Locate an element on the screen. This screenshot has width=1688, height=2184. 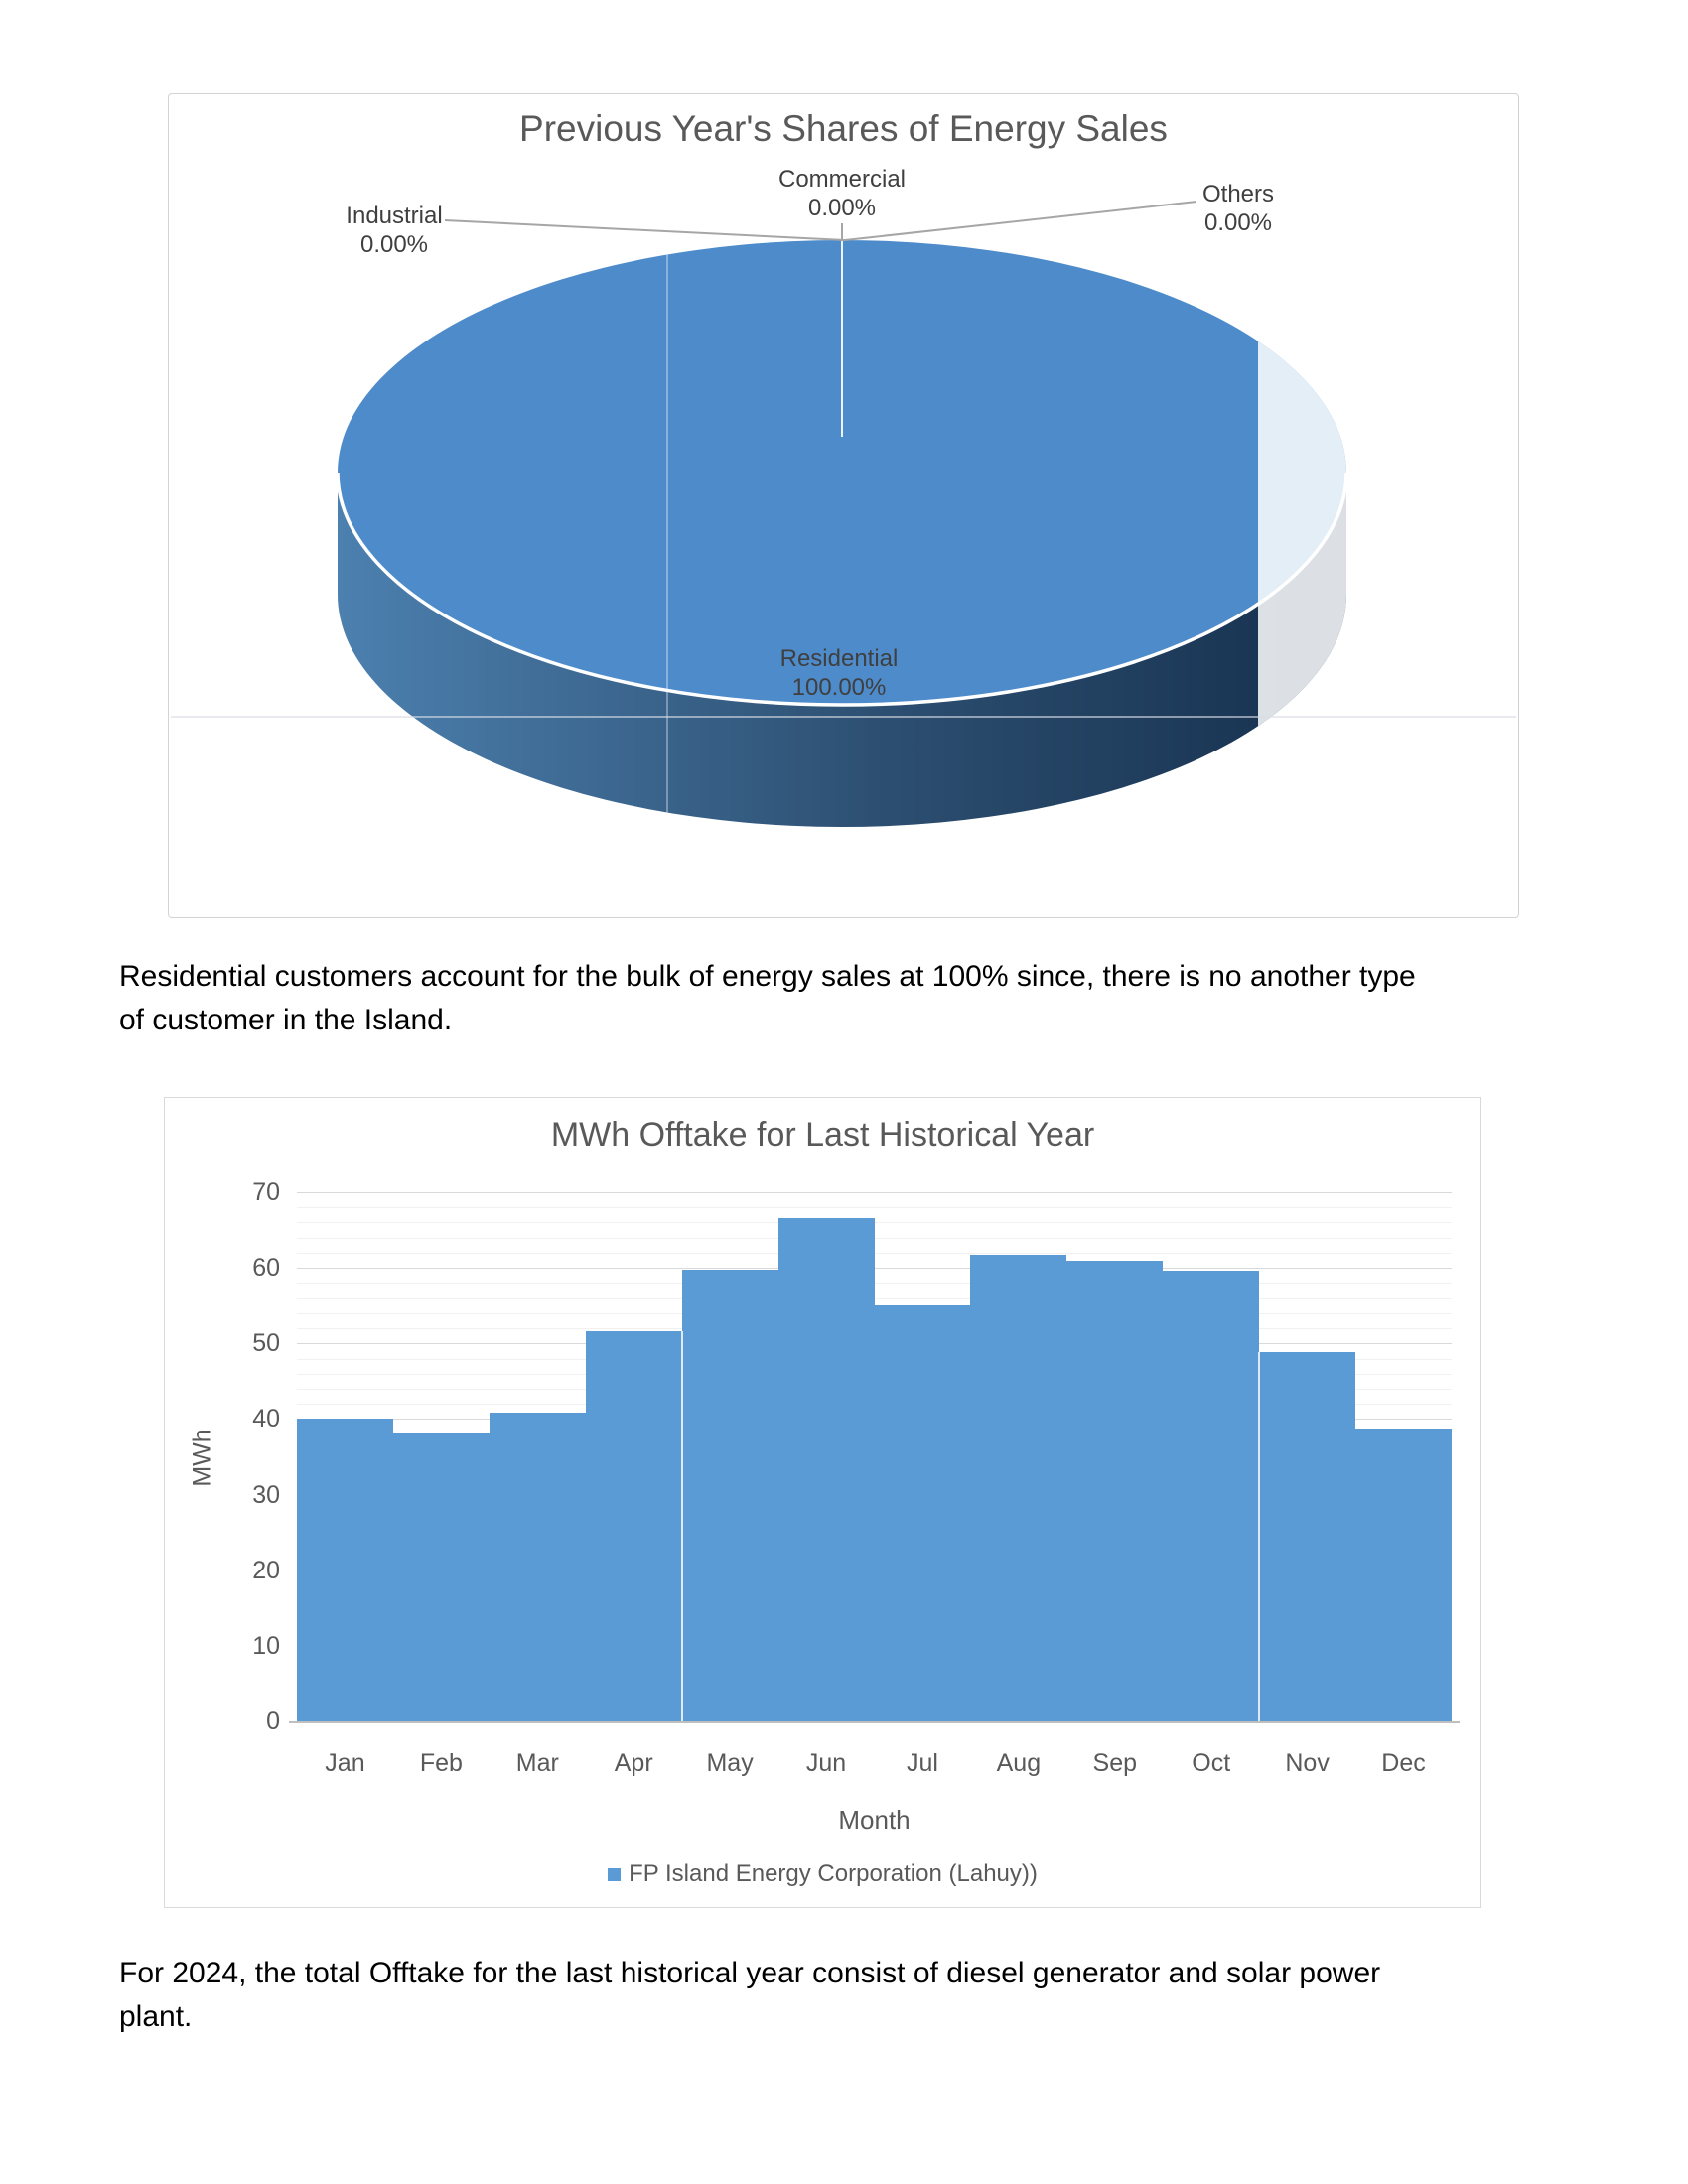
bar-dec is located at coordinates (1403, 1575).